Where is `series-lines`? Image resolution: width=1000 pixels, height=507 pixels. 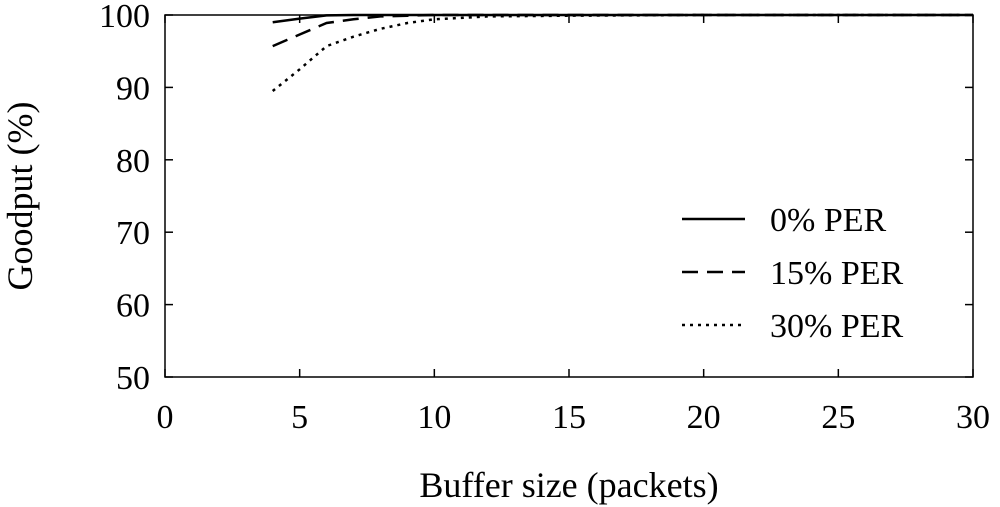
series-lines is located at coordinates (622, 52).